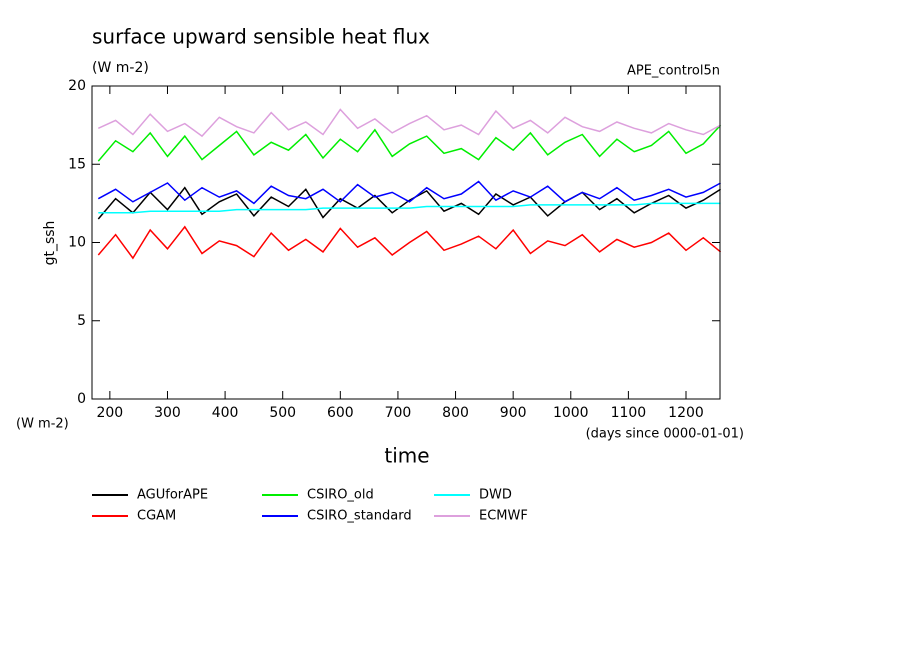  Describe the element at coordinates (156, 516) in the screenshot. I see `legend-label: CGAM` at that location.